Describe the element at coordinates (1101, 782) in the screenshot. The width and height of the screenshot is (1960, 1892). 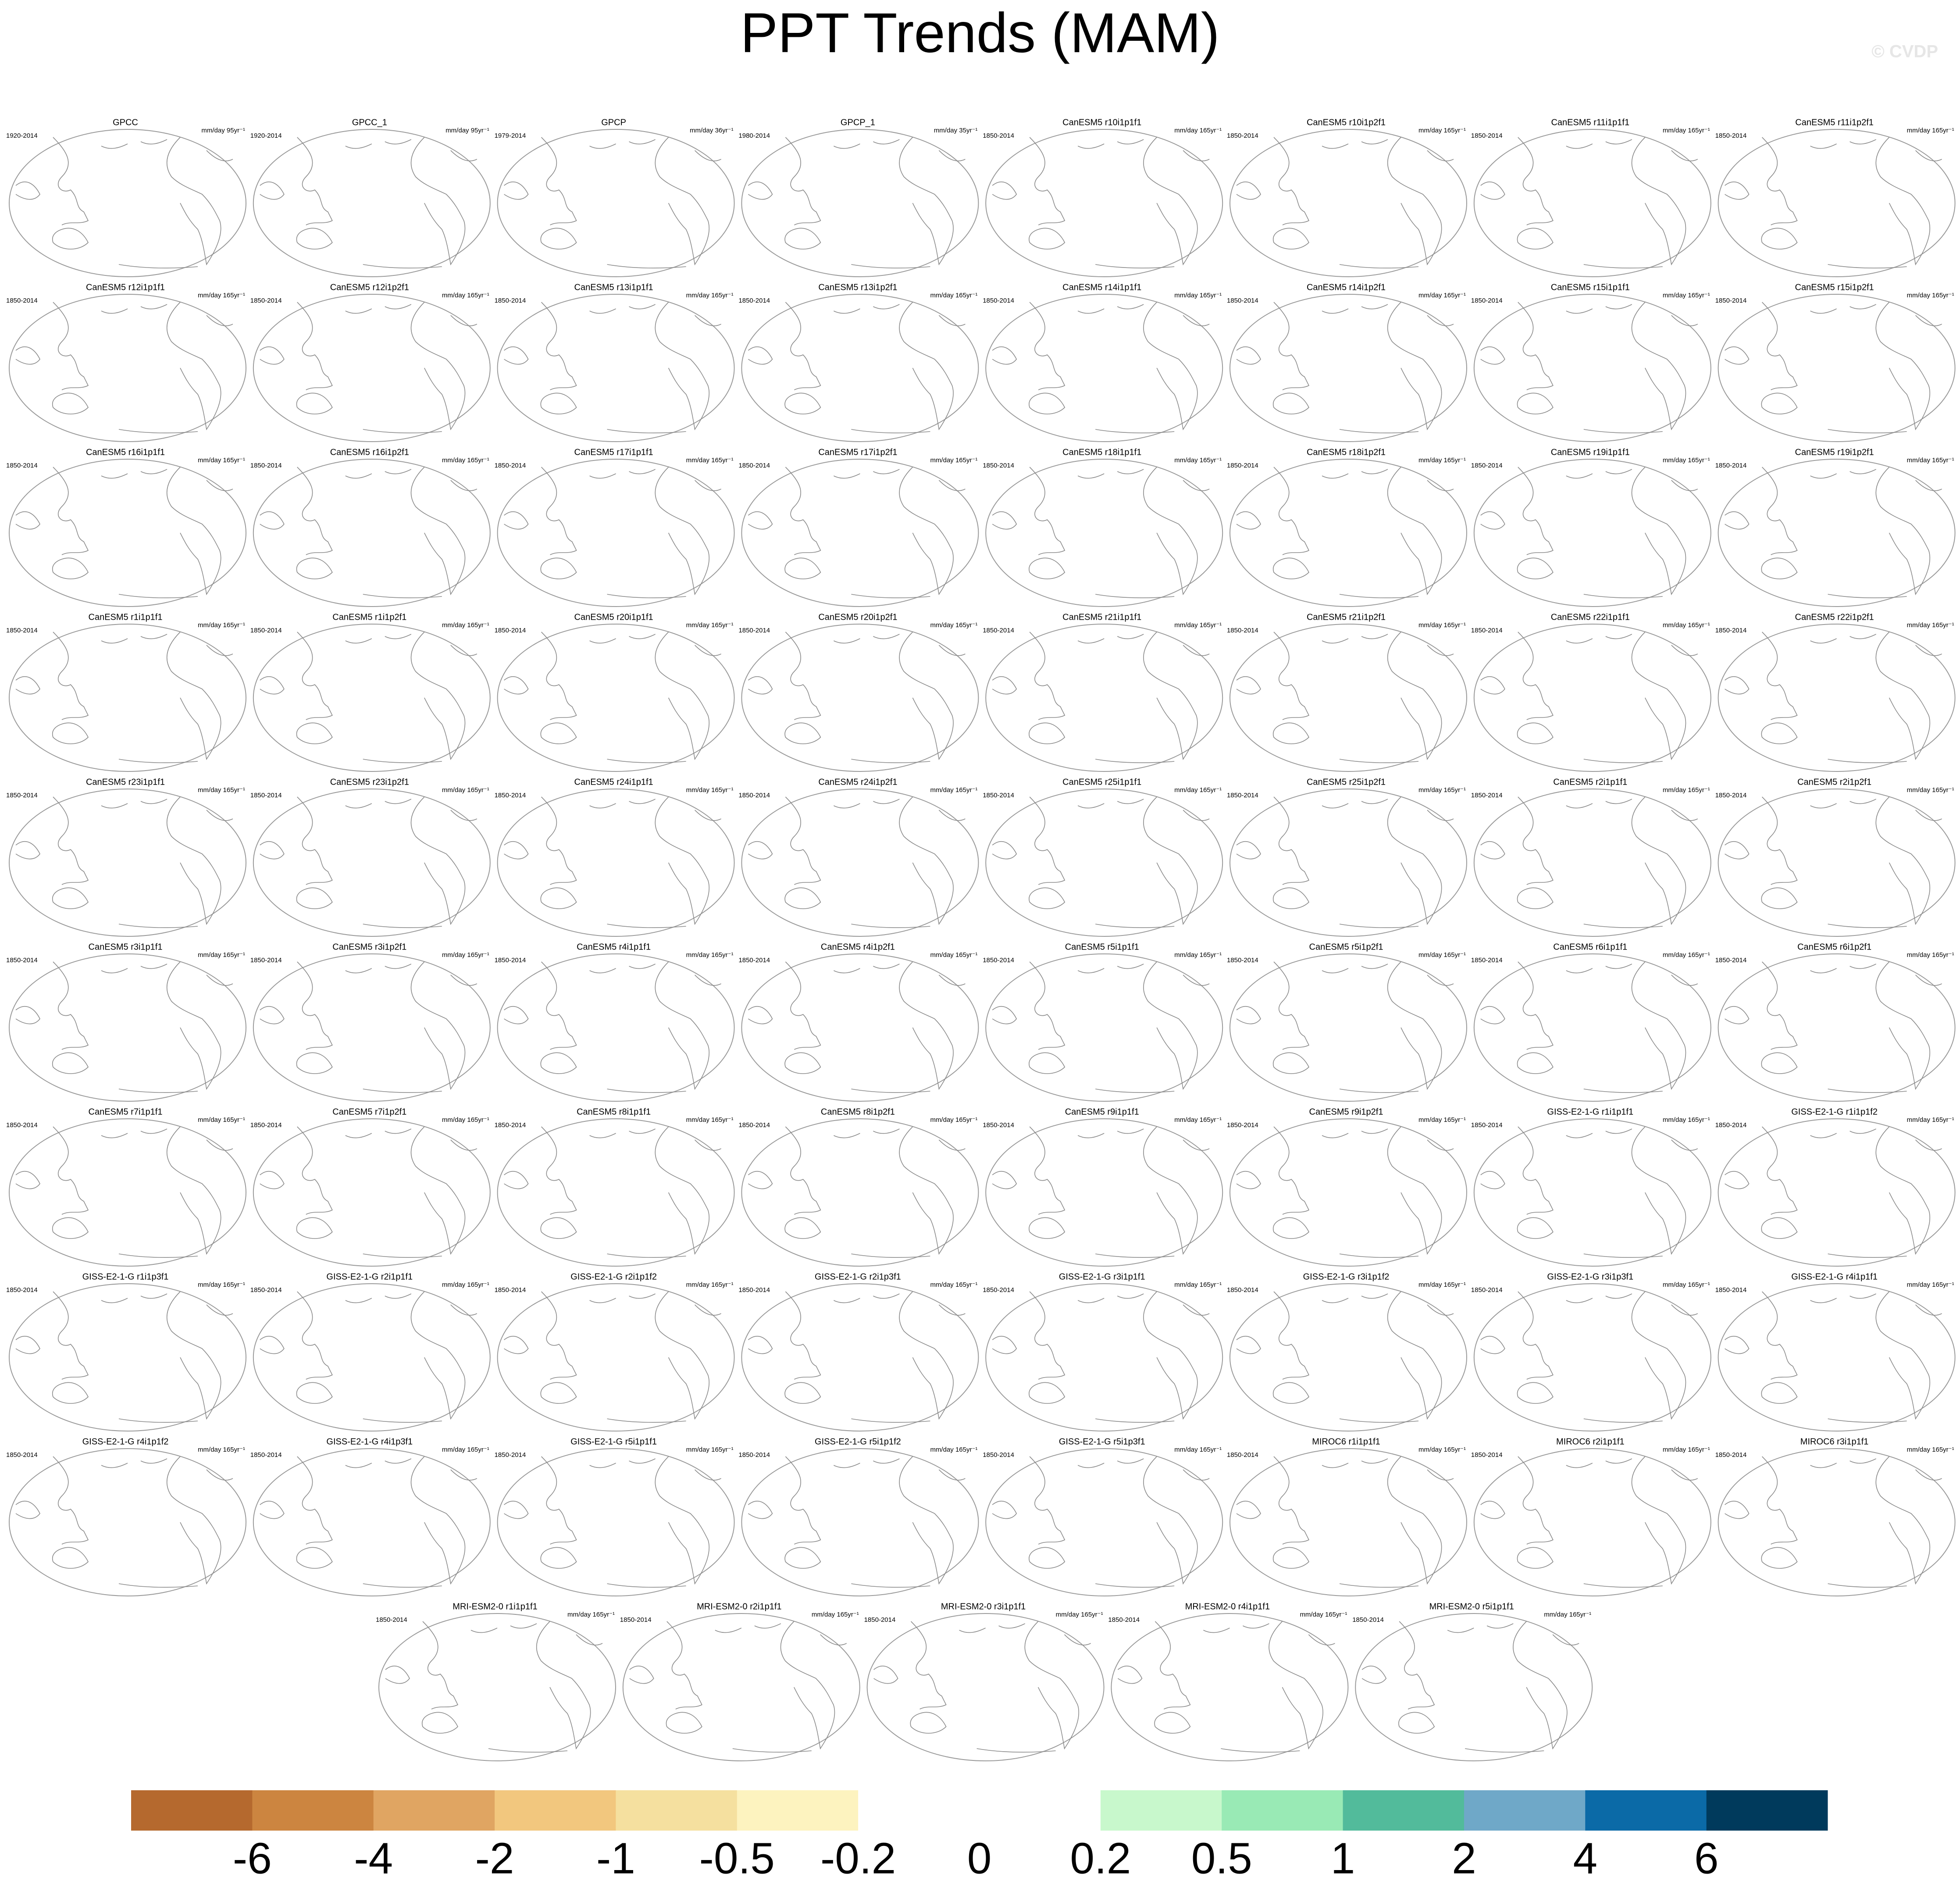
I see `panel-title: CanESM5 r25i1p1f1` at that location.